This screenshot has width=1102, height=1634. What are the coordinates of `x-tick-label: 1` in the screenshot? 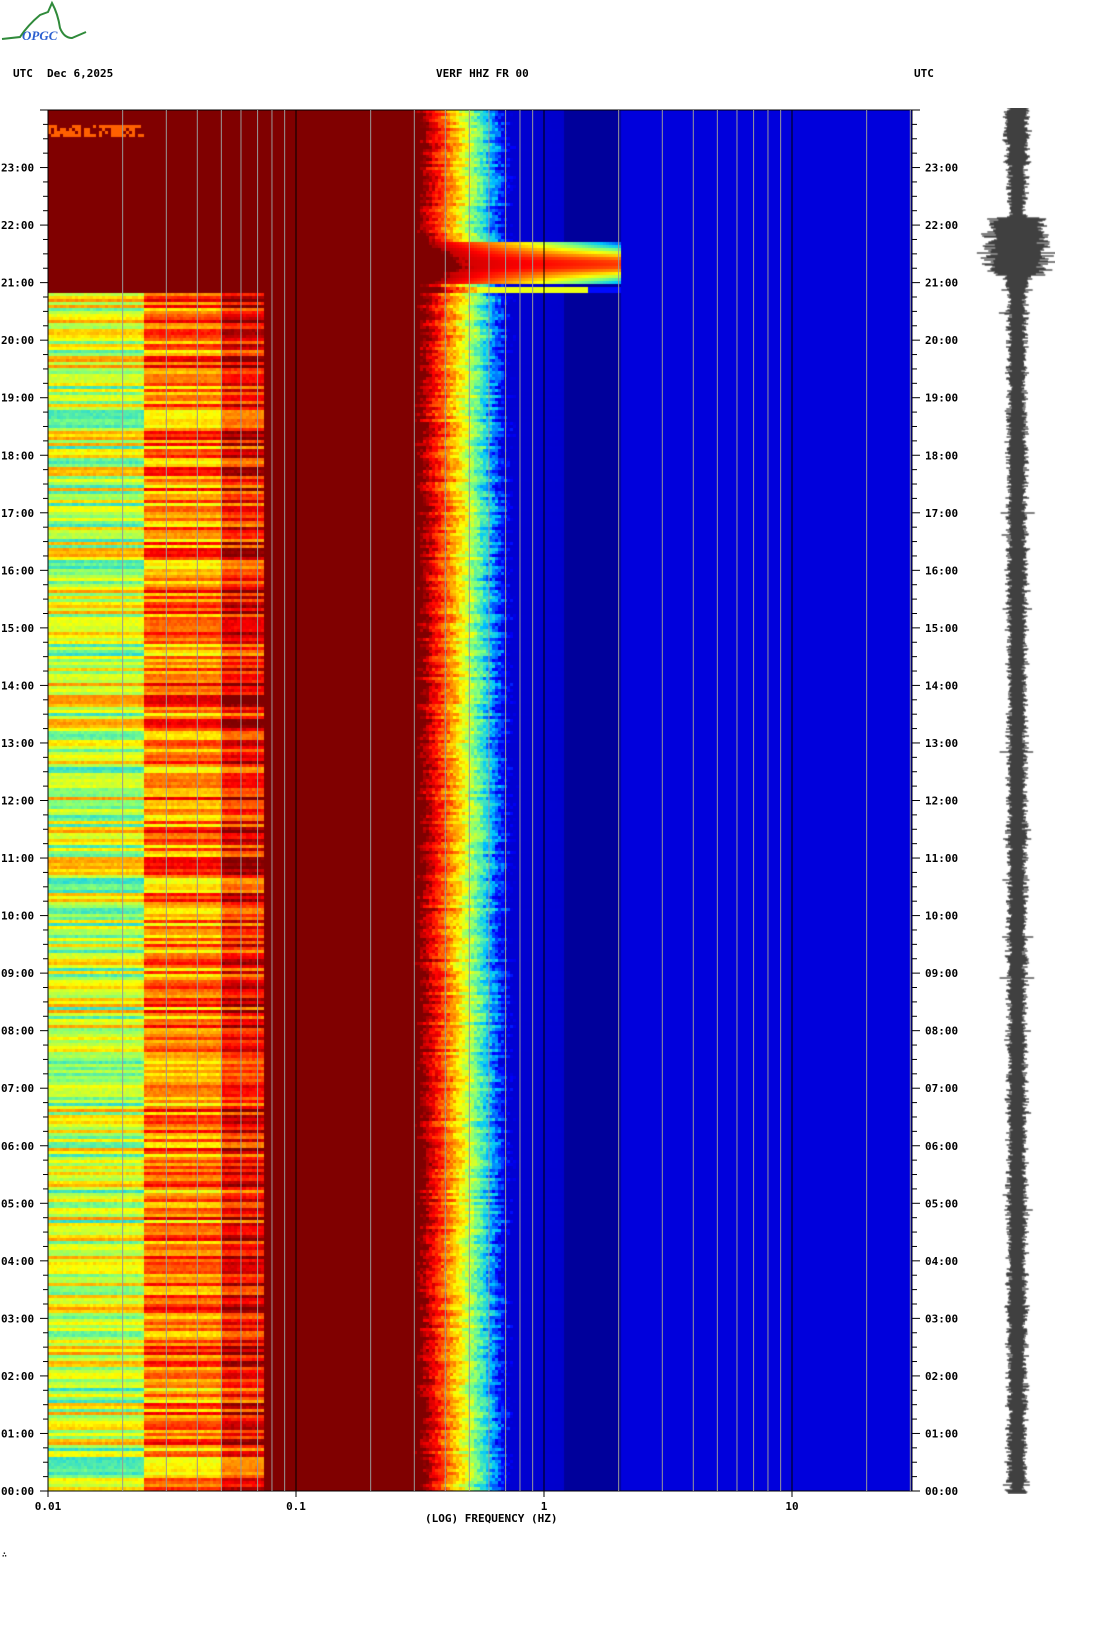 It's located at (544, 1506).